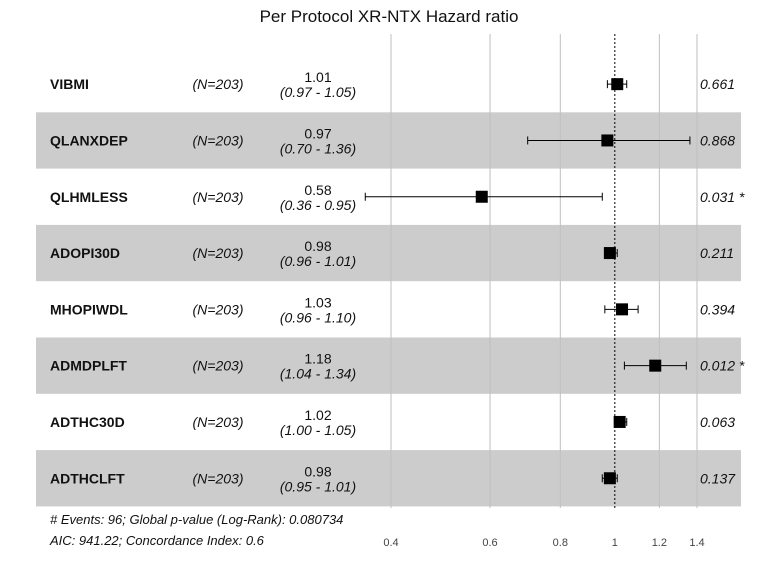  Describe the element at coordinates (318, 317) in the screenshot. I see `ci-label: (0.96 - 1.10)` at that location.